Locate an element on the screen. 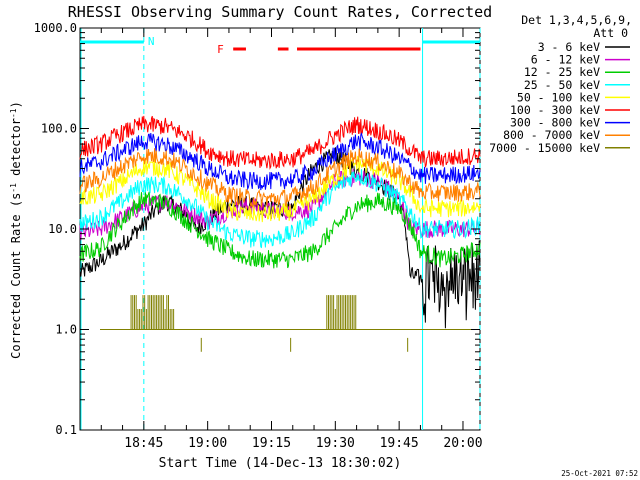  x-tick-label: 19:15 is located at coordinates (271, 443).